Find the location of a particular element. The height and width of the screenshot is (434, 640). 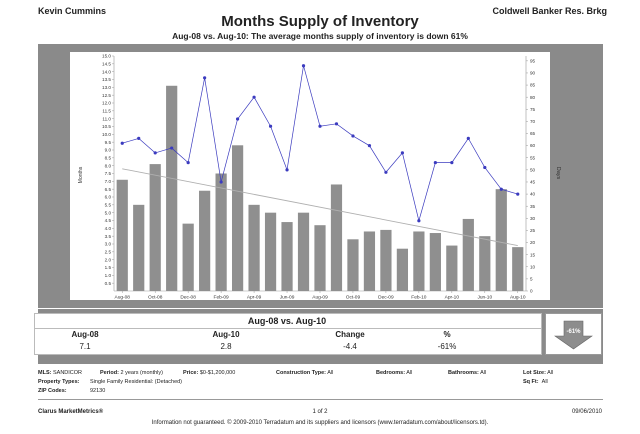

y-left-tick-label: 10.0 is located at coordinates (106, 134).